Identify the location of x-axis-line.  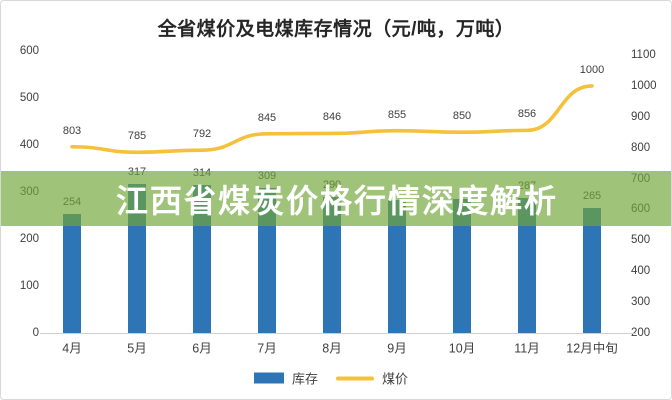
(338, 333).